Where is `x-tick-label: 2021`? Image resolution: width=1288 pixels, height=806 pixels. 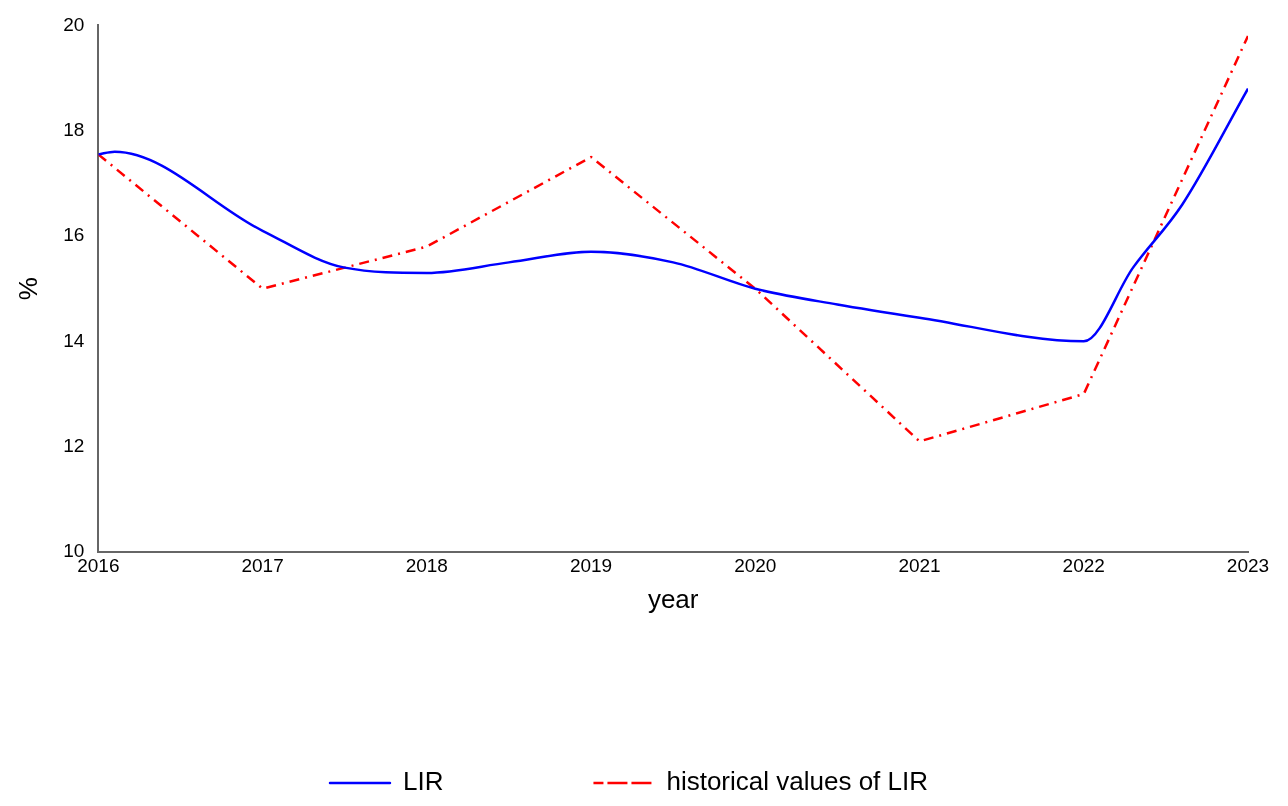
x-tick-label: 2021 is located at coordinates (919, 565).